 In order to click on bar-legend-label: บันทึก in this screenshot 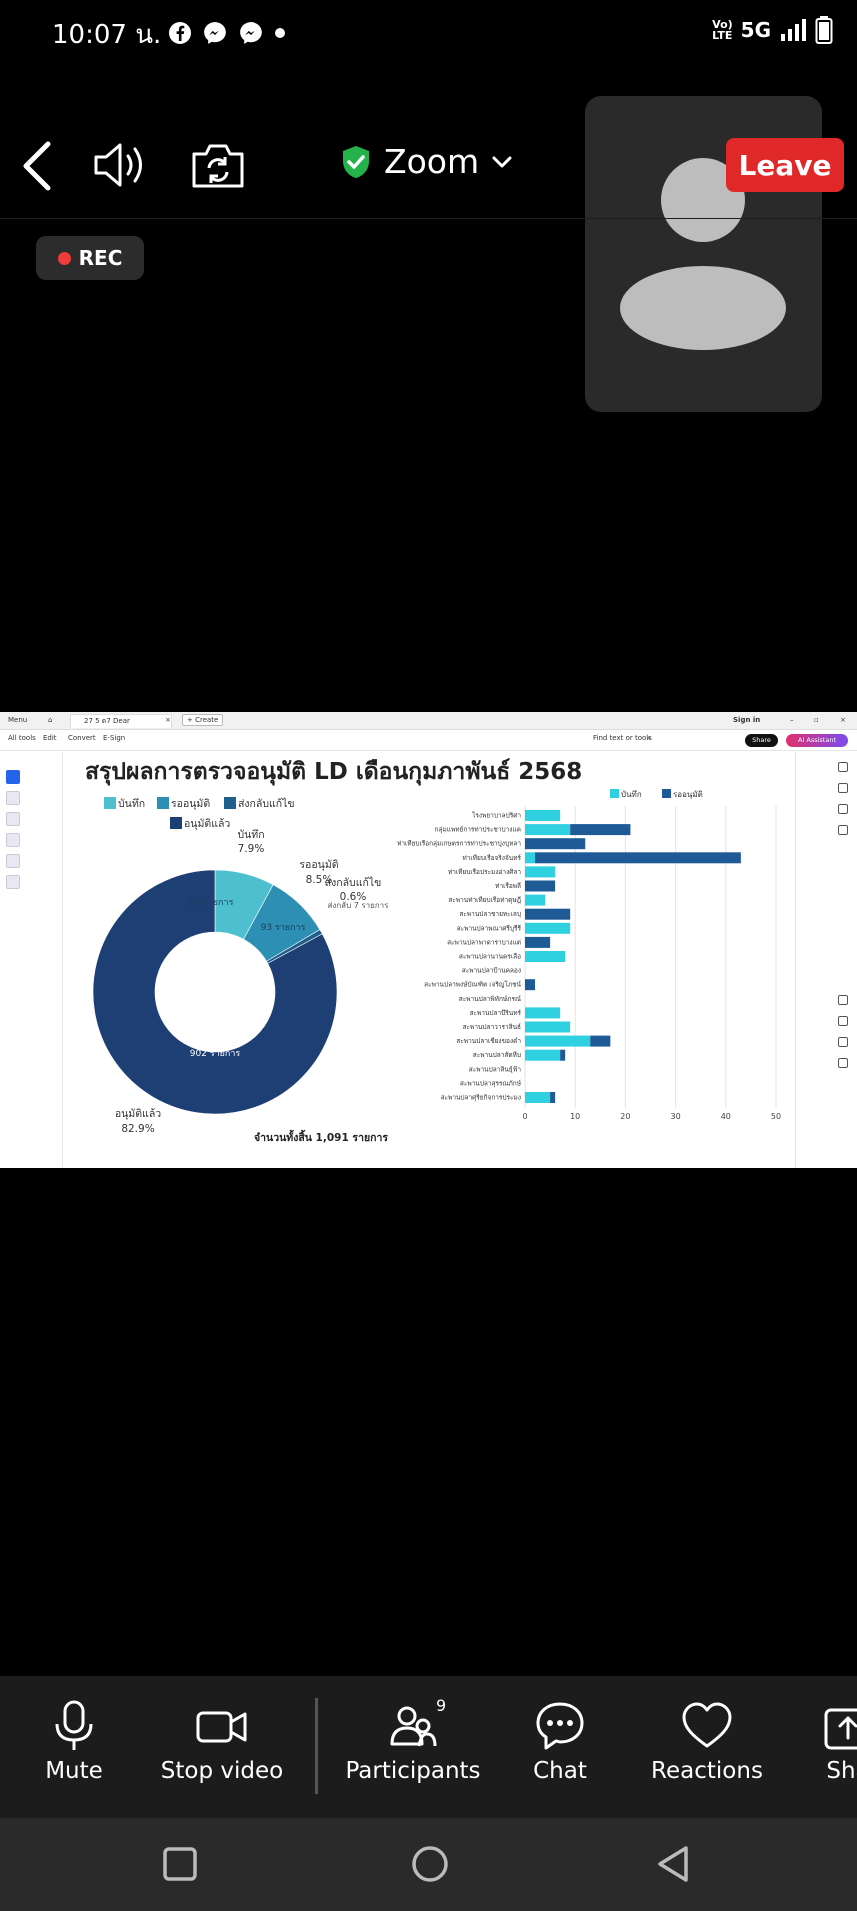, I will do `click(631, 794)`.